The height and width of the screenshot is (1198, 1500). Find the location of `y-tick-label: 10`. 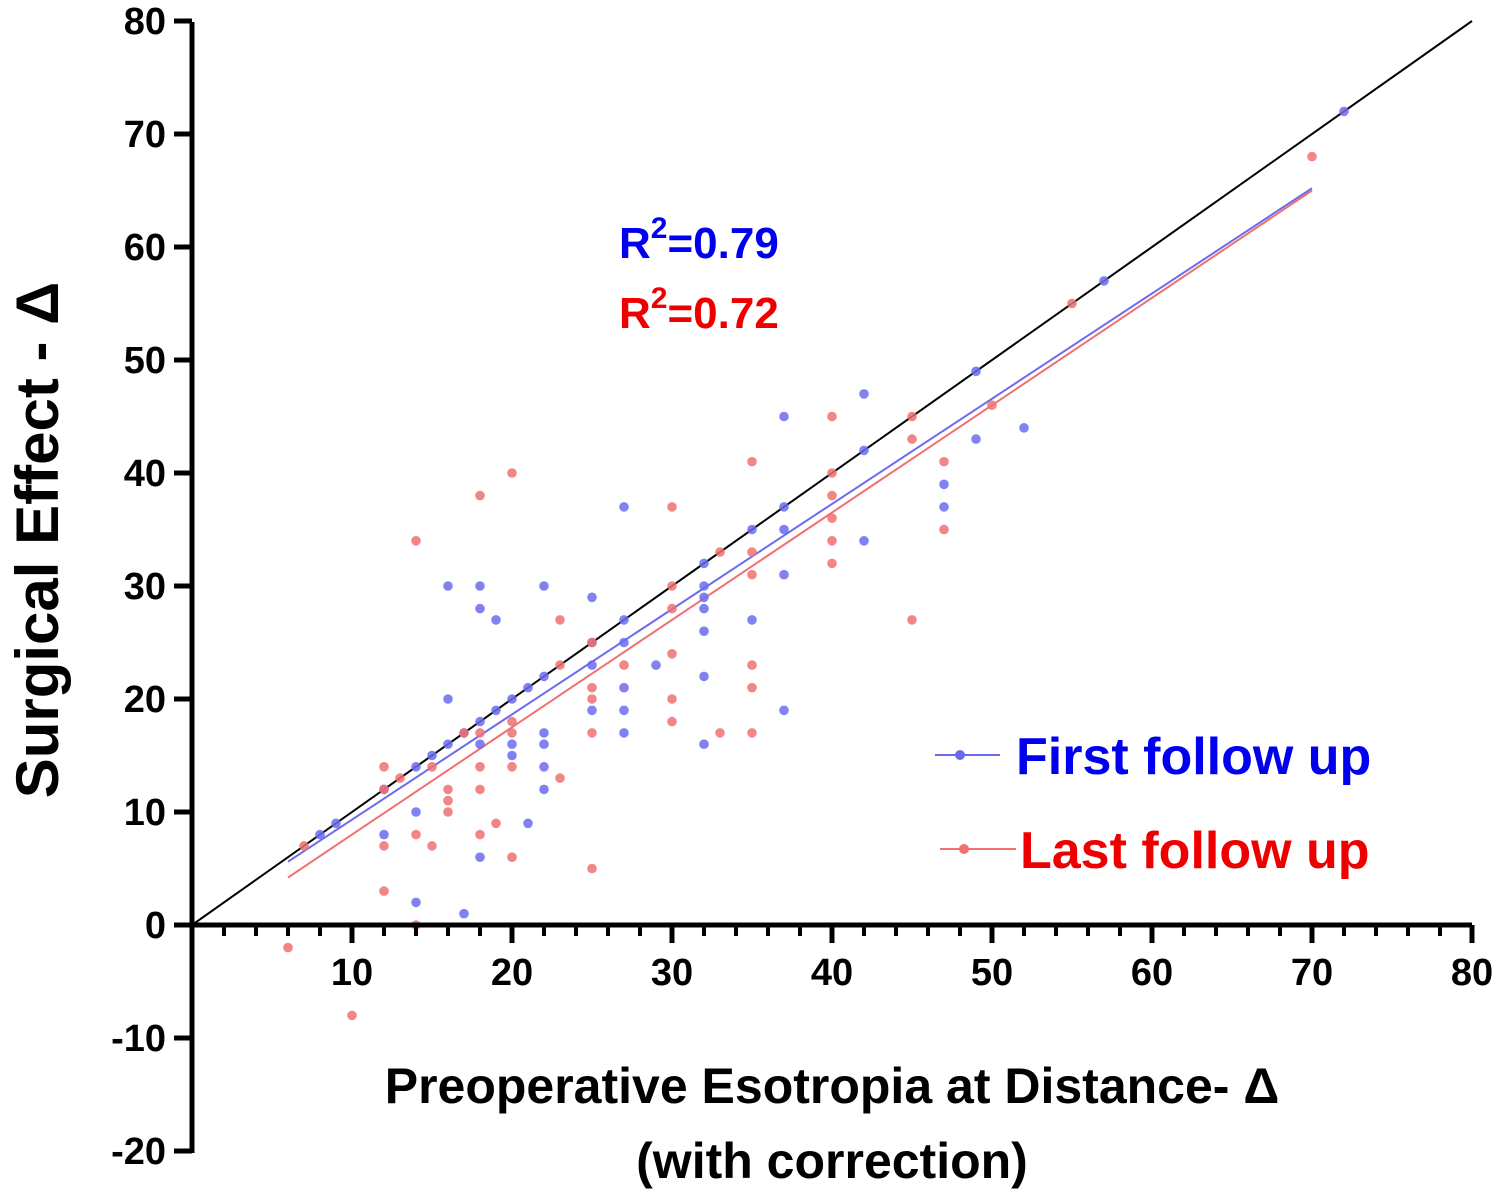

y-tick-label: 10 is located at coordinates (145, 813).